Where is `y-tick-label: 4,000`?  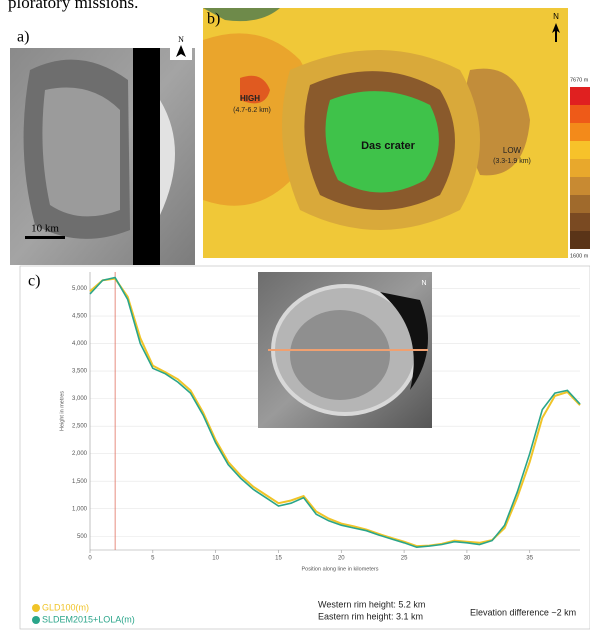
y-tick-label: 4,000 is located at coordinates (80, 344).